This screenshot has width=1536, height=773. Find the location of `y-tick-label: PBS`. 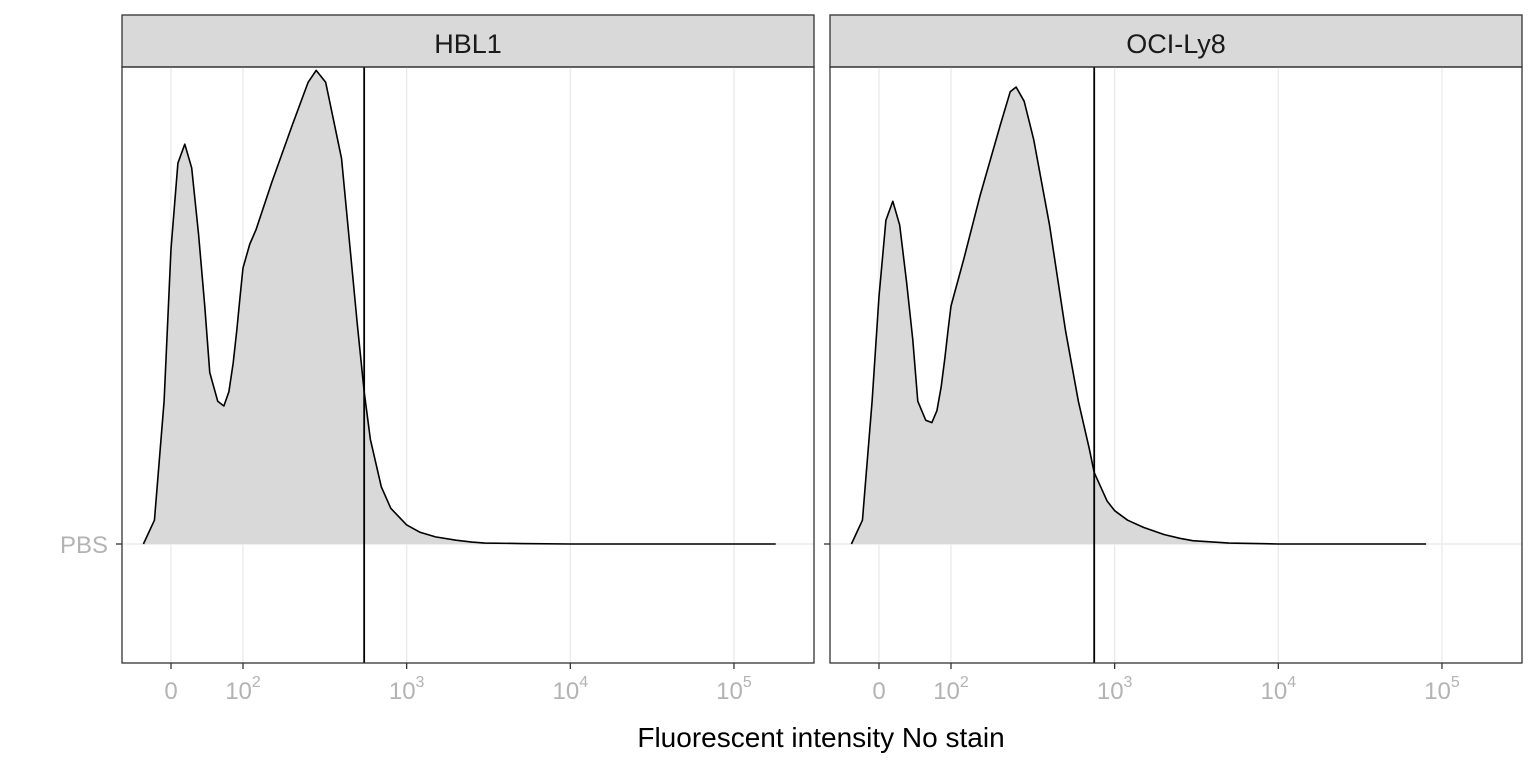

y-tick-label: PBS is located at coordinates (84, 545).